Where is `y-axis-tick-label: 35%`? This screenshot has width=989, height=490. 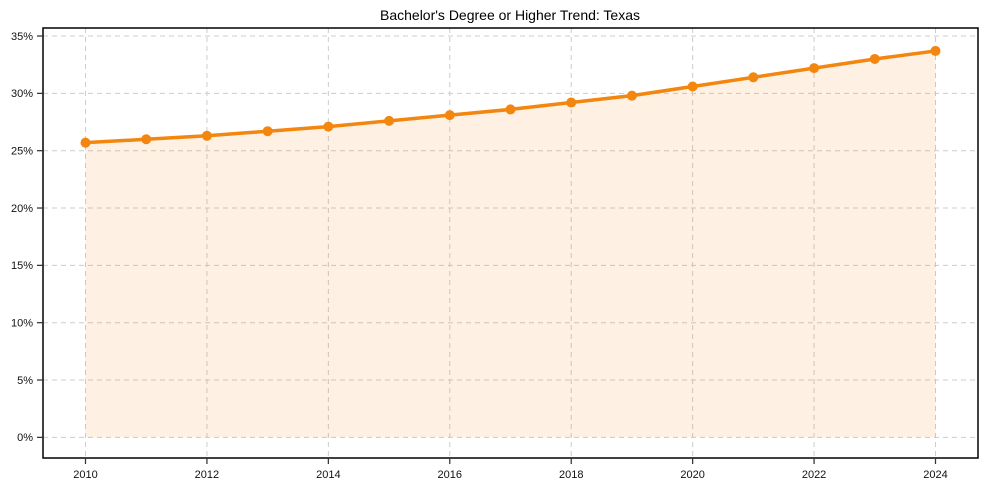
y-axis-tick-label: 35% is located at coordinates (22, 37).